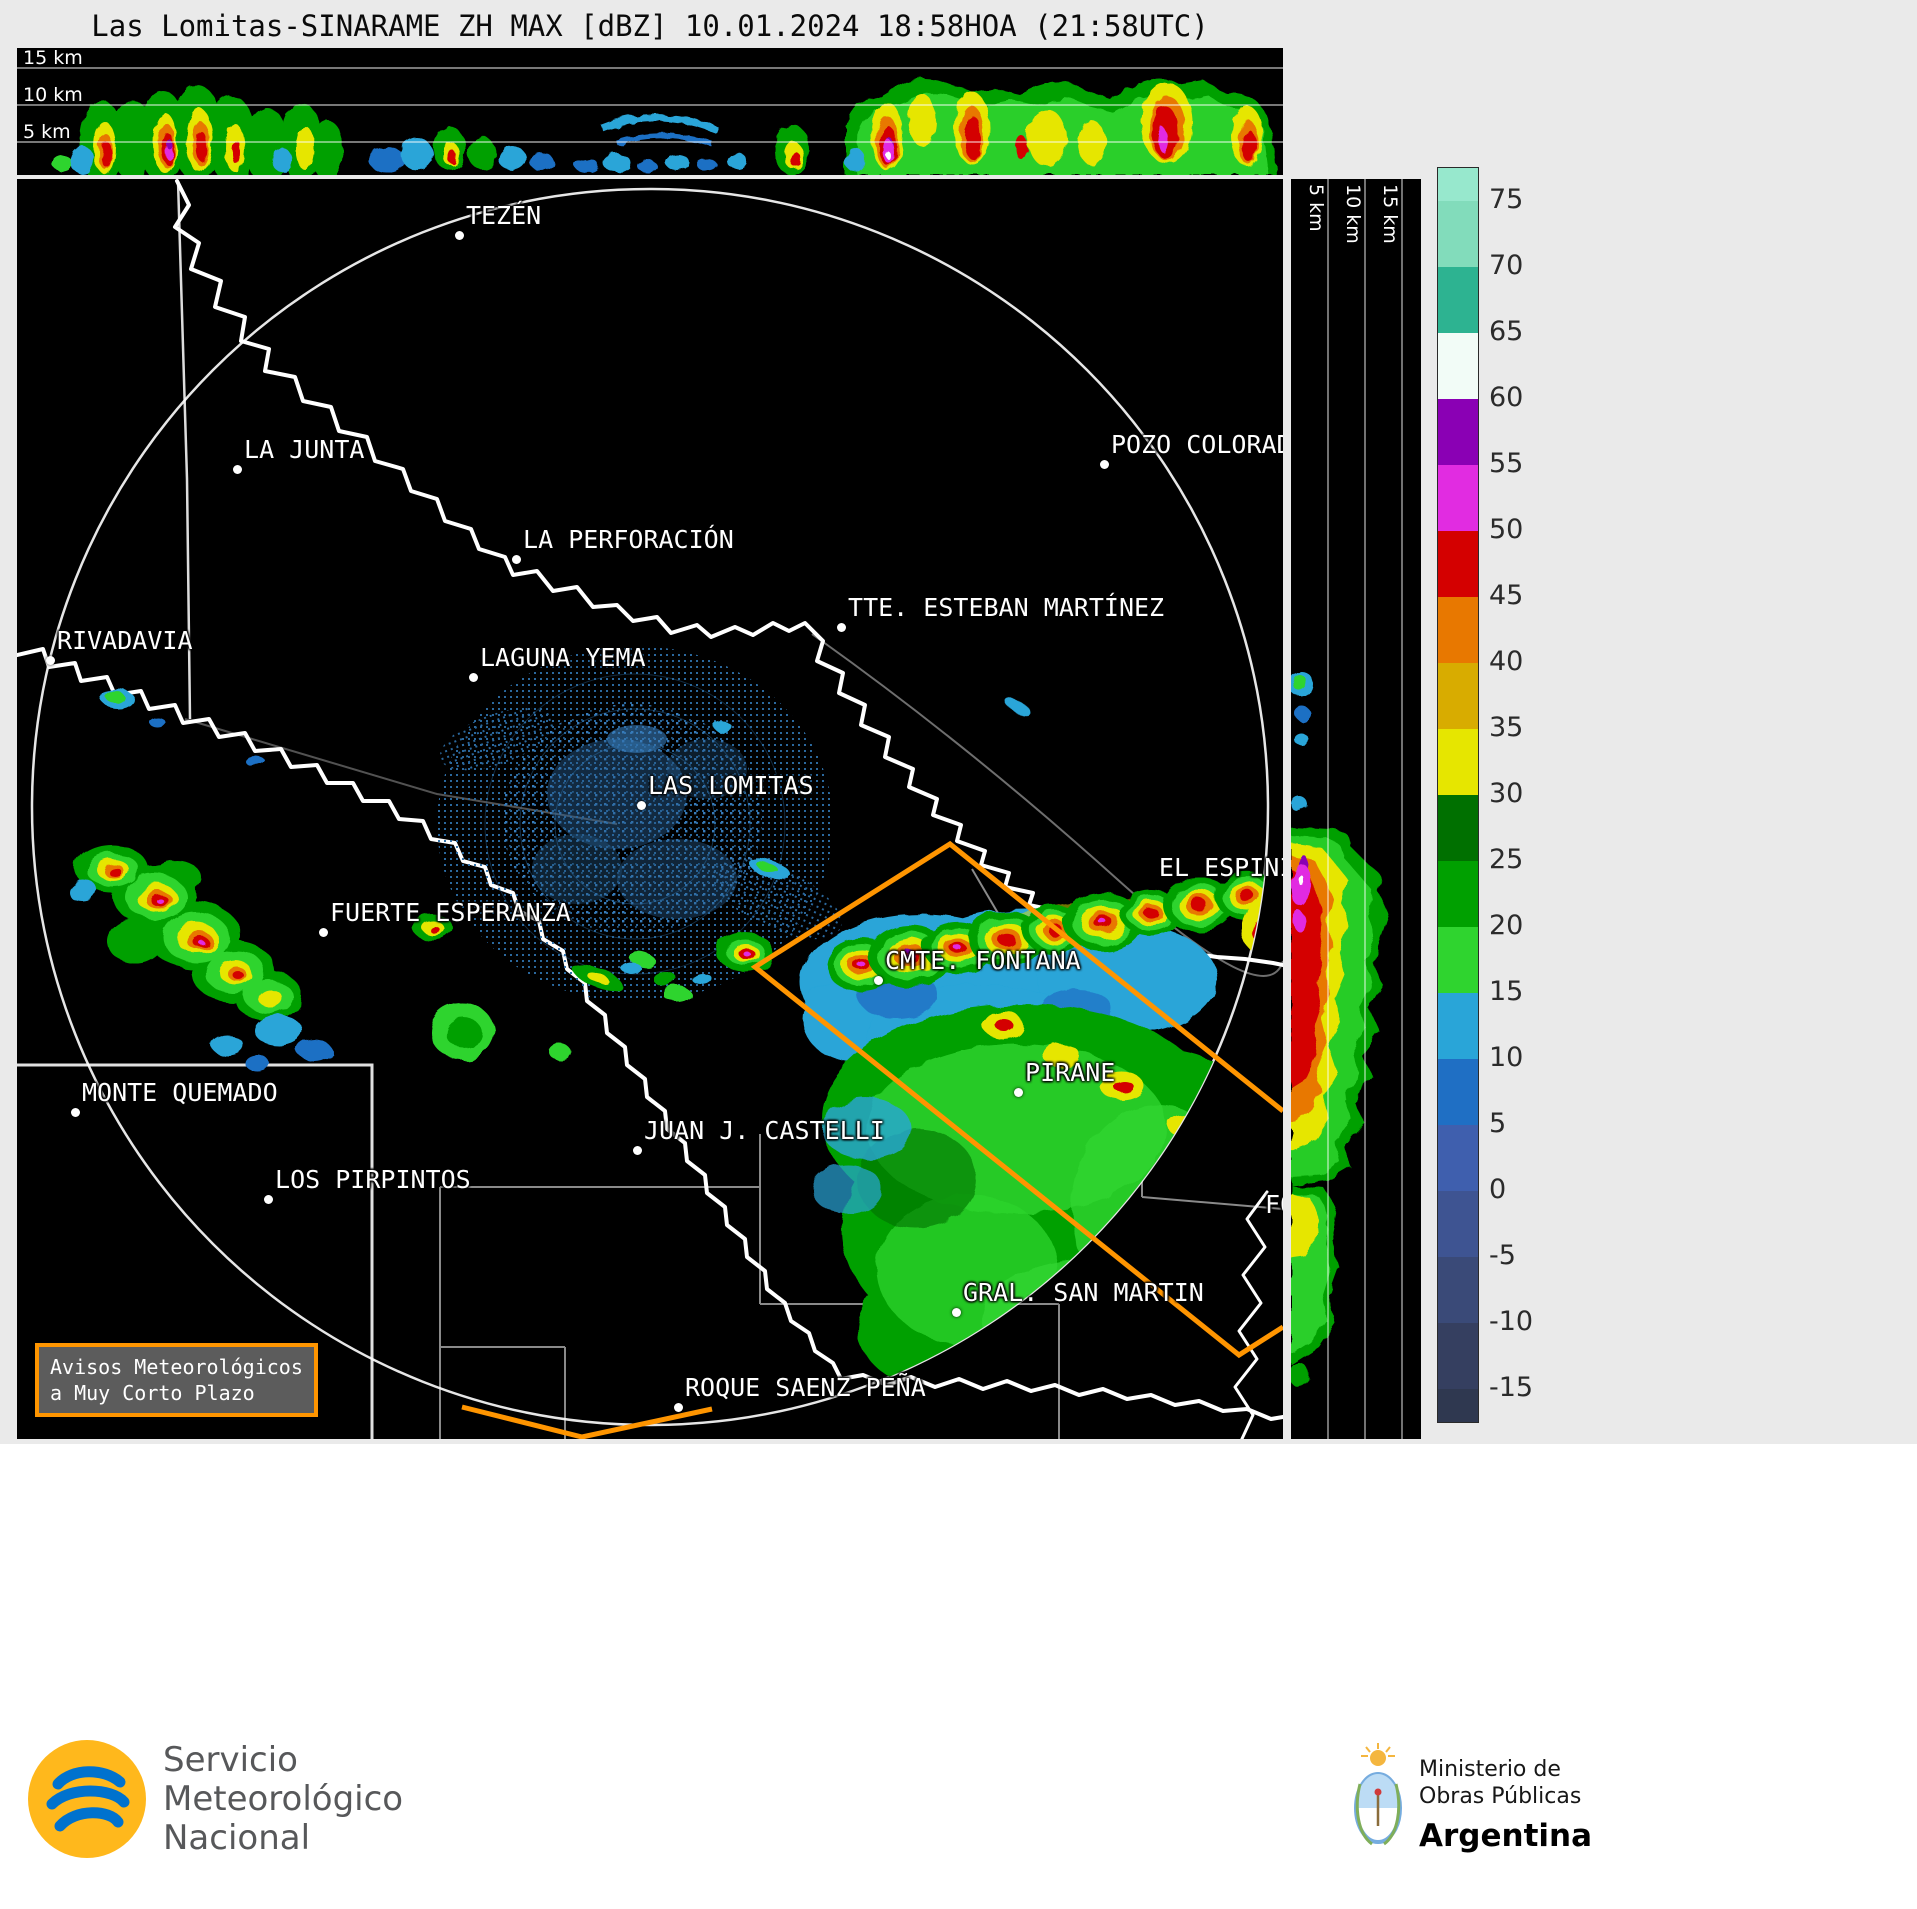 This screenshot has height=1909, width=1917. I want to click on city-label: LA PERFORACIÓN, so click(628, 540).